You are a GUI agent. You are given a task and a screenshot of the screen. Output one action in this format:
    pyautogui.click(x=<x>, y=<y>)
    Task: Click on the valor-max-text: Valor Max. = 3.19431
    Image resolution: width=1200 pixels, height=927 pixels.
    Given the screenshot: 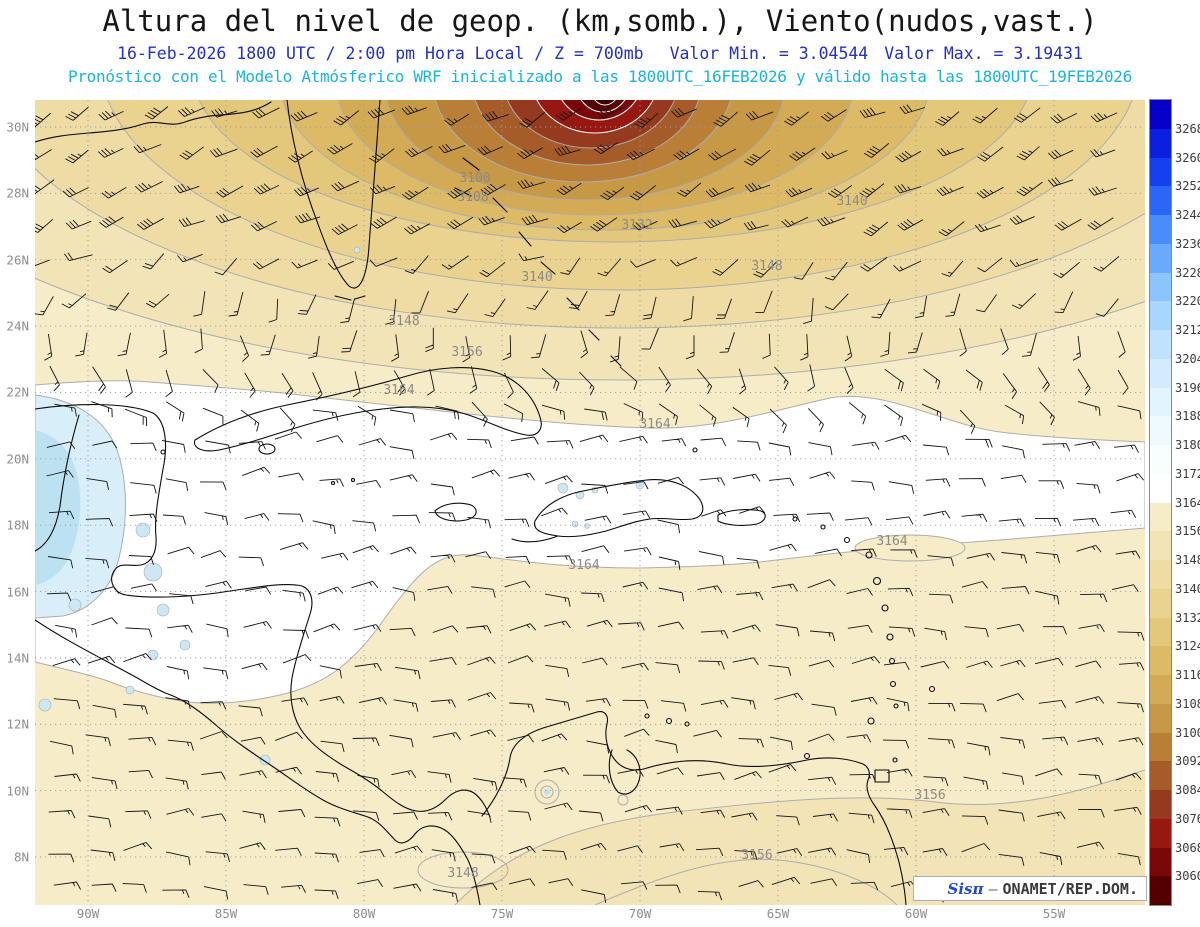 What is the action you would take?
    pyautogui.click(x=983, y=53)
    